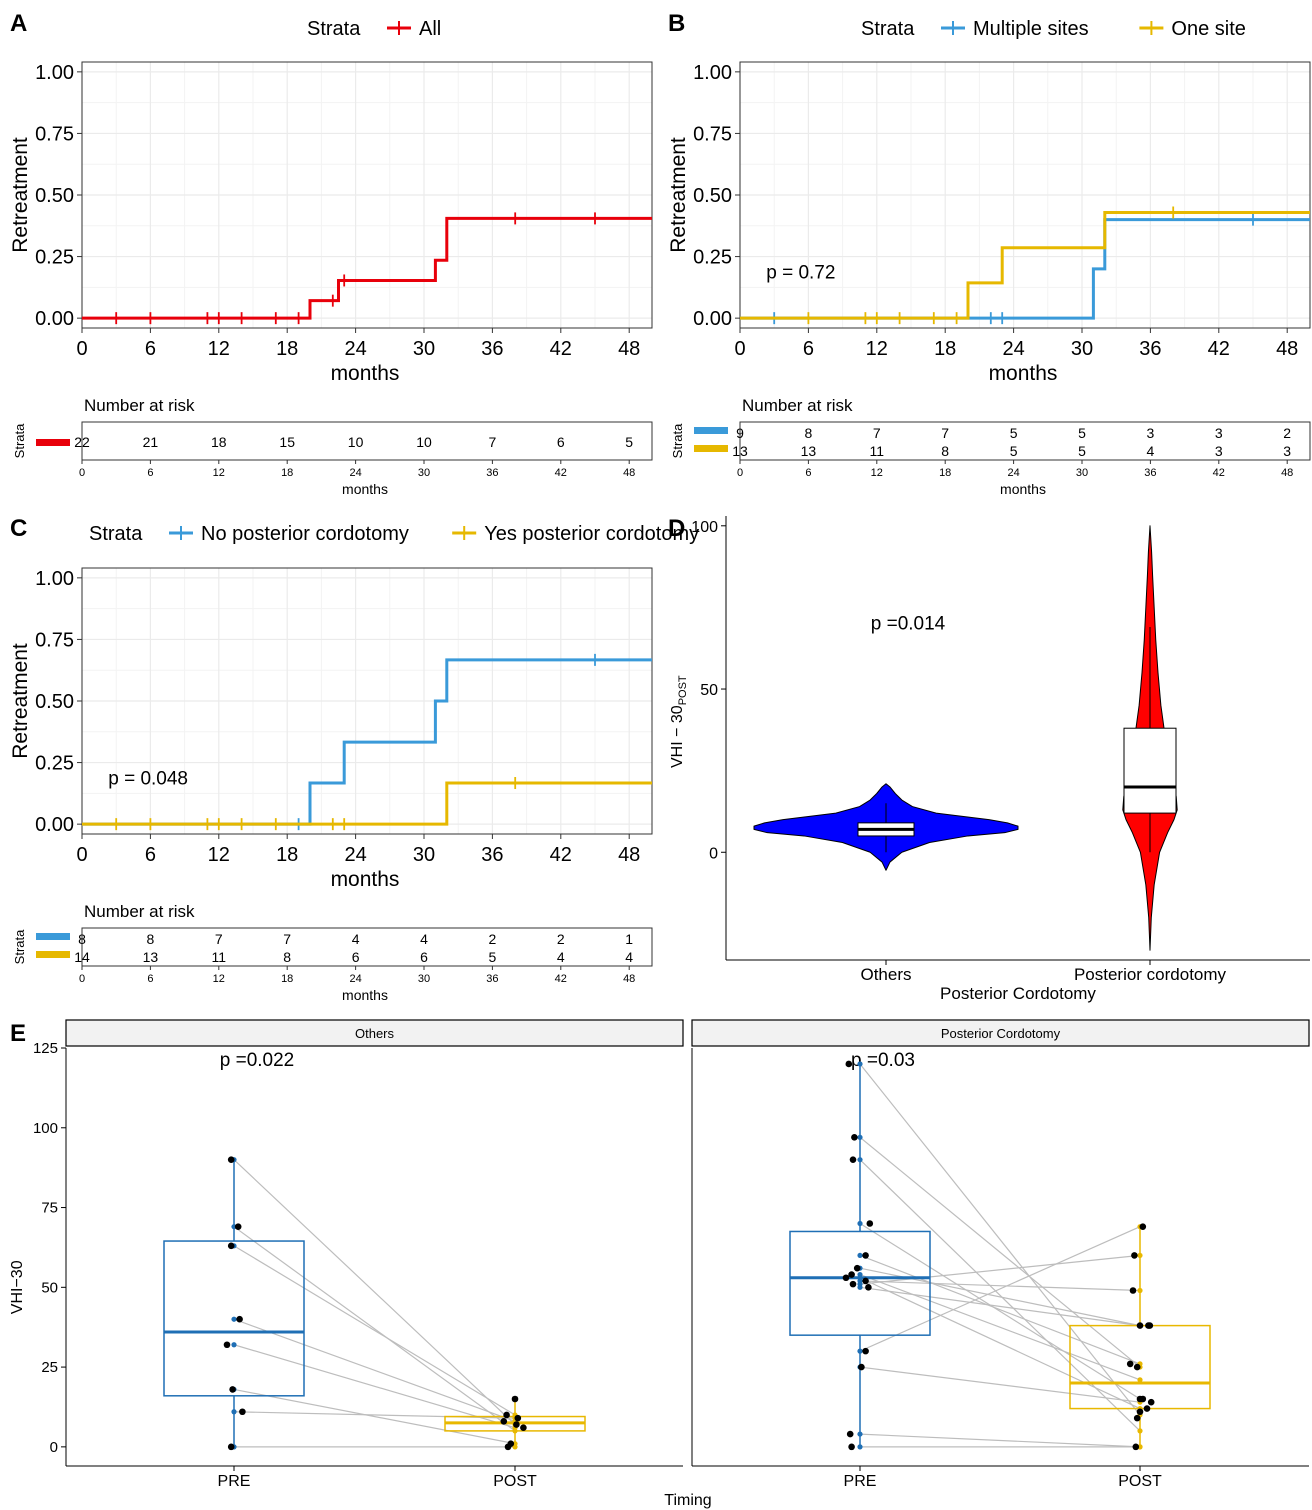  Describe the element at coordinates (800, 273) in the screenshot. I see `p-value: p = 0.72` at that location.